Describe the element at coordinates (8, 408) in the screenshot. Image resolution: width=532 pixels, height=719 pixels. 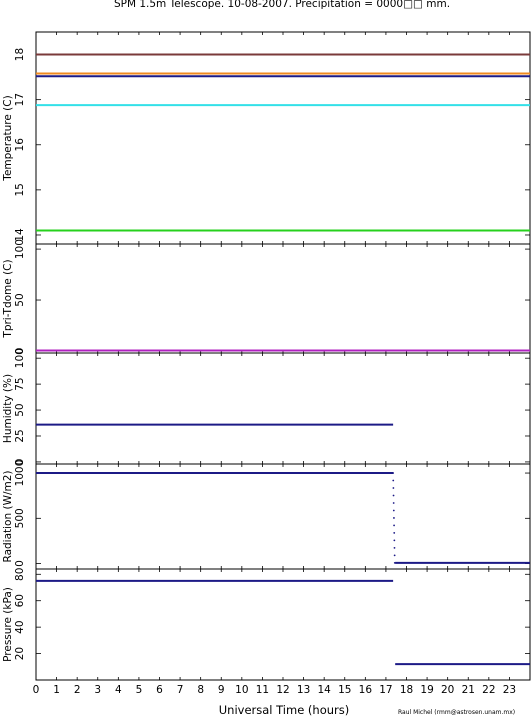
I see `y-axis-label: Humidity (%)` at that location.